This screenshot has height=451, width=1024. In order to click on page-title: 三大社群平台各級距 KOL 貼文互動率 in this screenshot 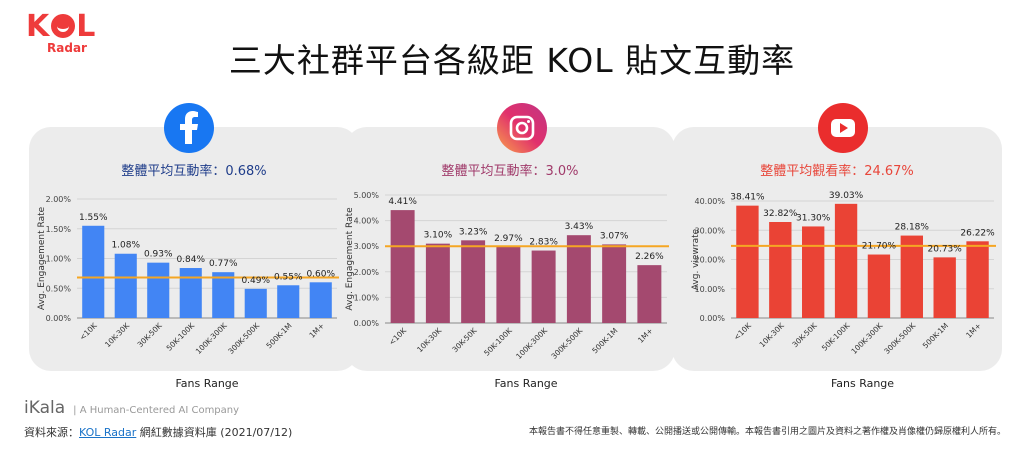, I will do `click(512, 60)`.